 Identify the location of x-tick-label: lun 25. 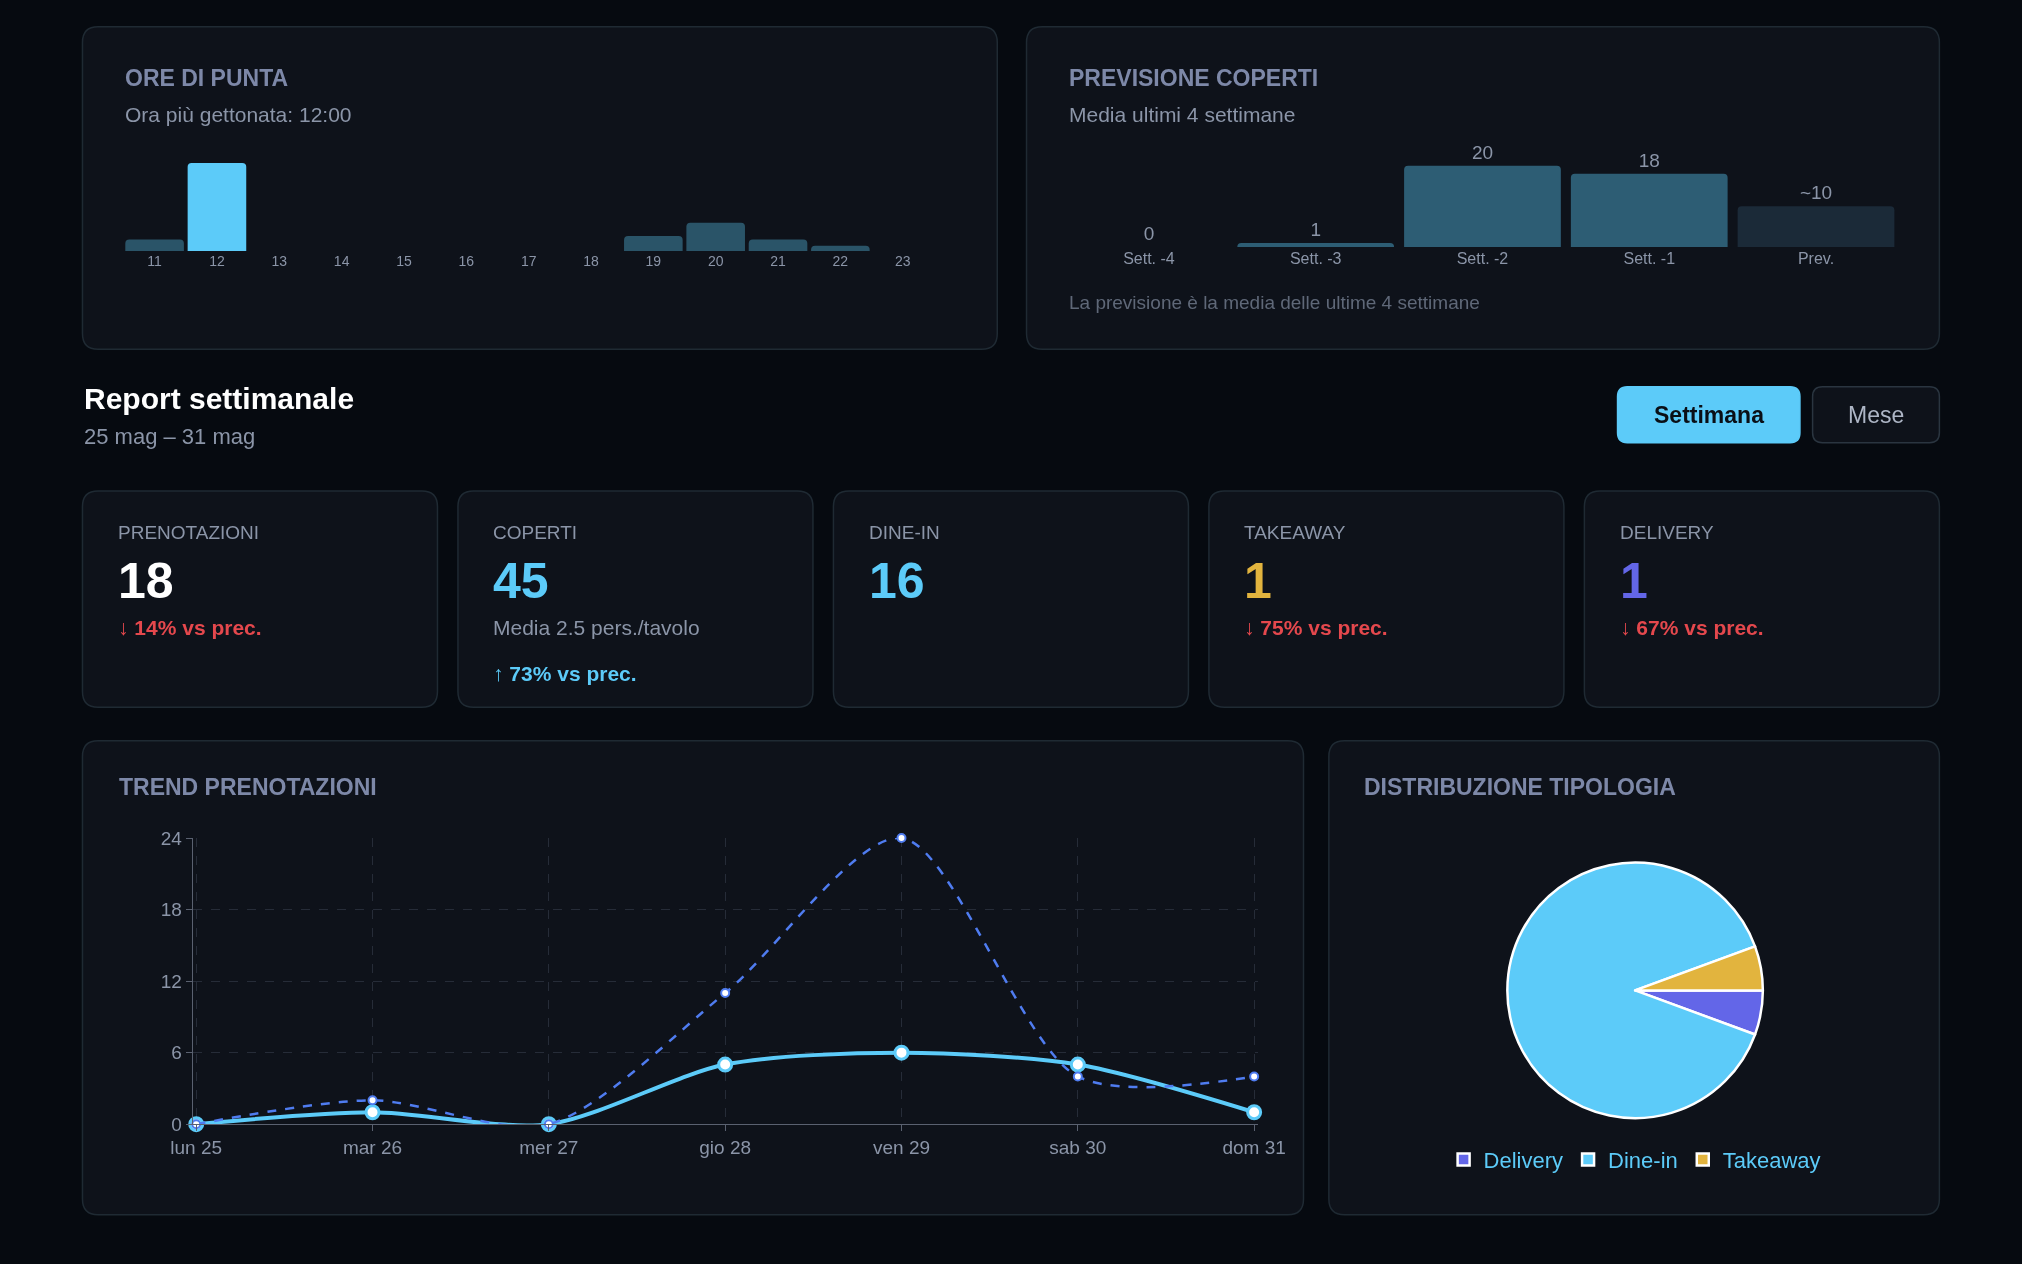
(196, 1147).